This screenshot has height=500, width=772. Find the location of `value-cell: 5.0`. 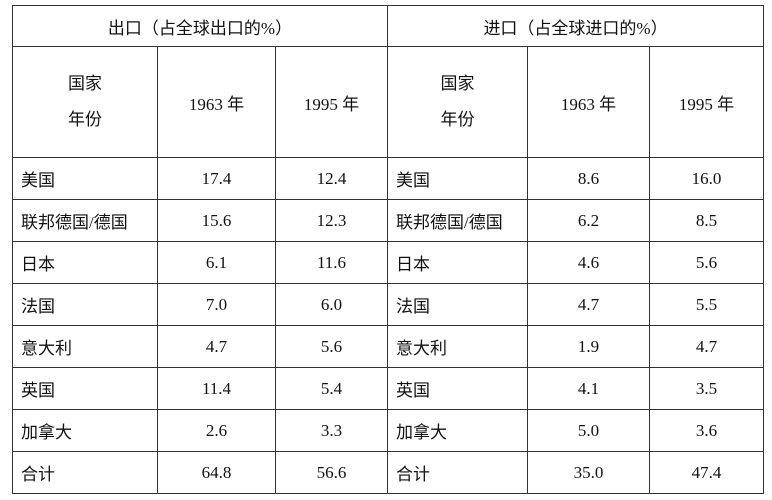

value-cell: 5.0 is located at coordinates (589, 430).